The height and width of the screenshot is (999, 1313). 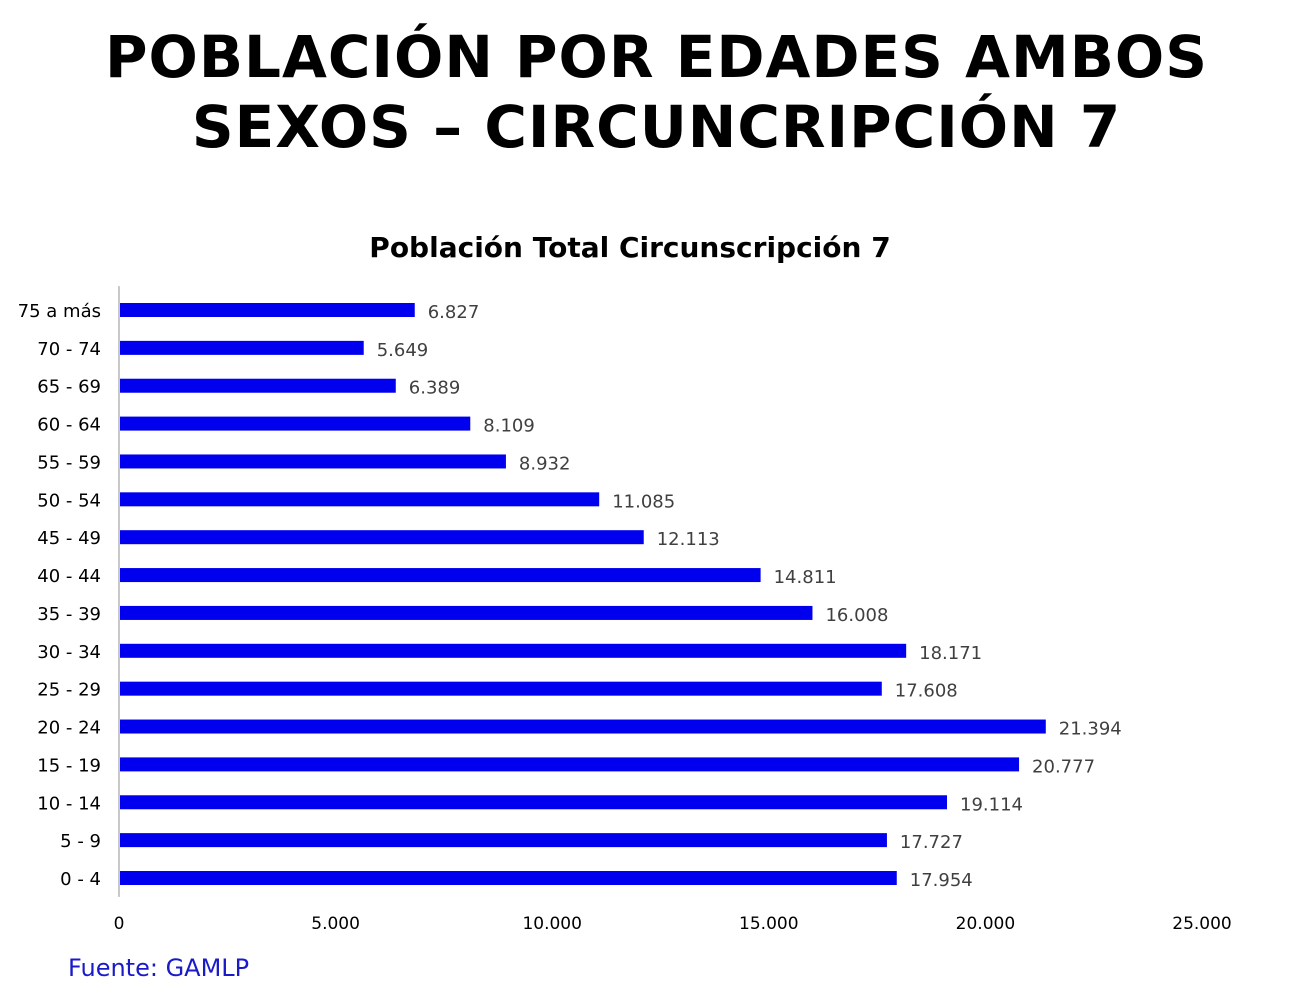 I want to click on page-title-line1: POBLACIÓN POR EDADES AMBOS, so click(x=656, y=57).